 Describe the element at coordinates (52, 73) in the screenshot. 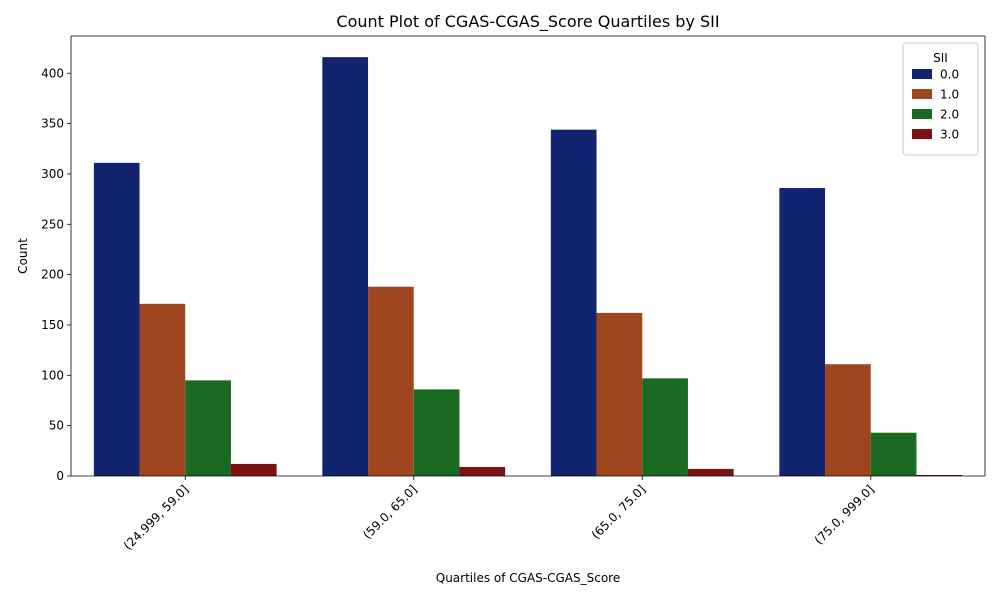

I see `y-tick-label: 400` at that location.